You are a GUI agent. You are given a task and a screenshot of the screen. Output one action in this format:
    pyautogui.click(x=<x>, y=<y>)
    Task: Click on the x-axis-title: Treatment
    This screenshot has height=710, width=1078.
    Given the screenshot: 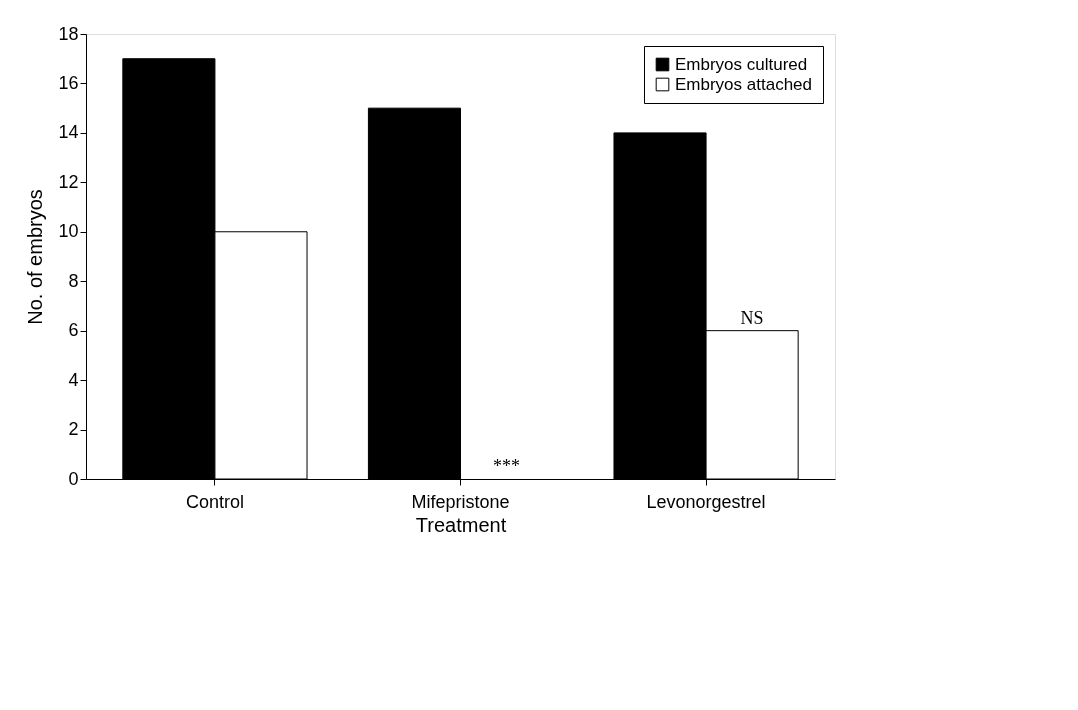 What is the action you would take?
    pyautogui.click(x=461, y=524)
    